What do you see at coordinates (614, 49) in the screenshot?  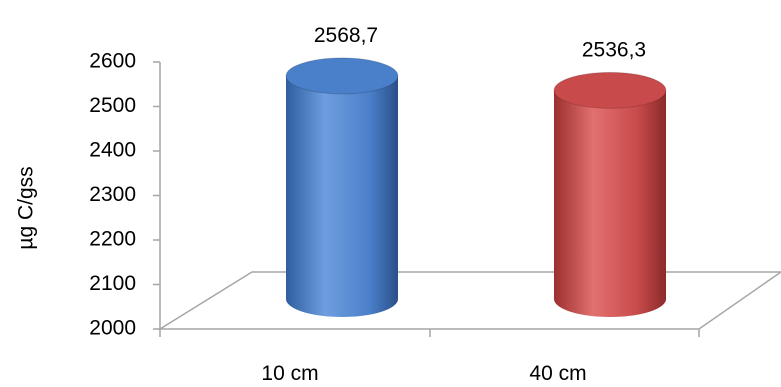 I see `data-label: 2536,3` at bounding box center [614, 49].